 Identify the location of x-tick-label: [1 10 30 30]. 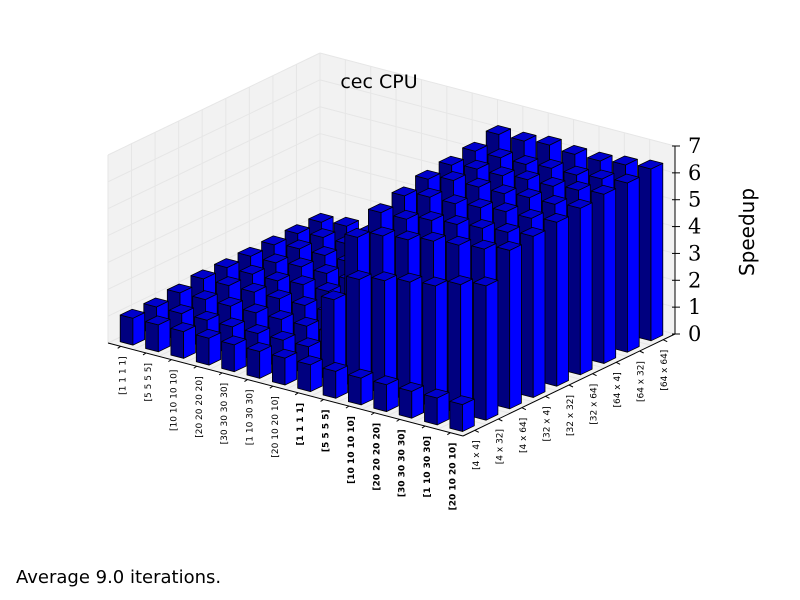
(251, 418).